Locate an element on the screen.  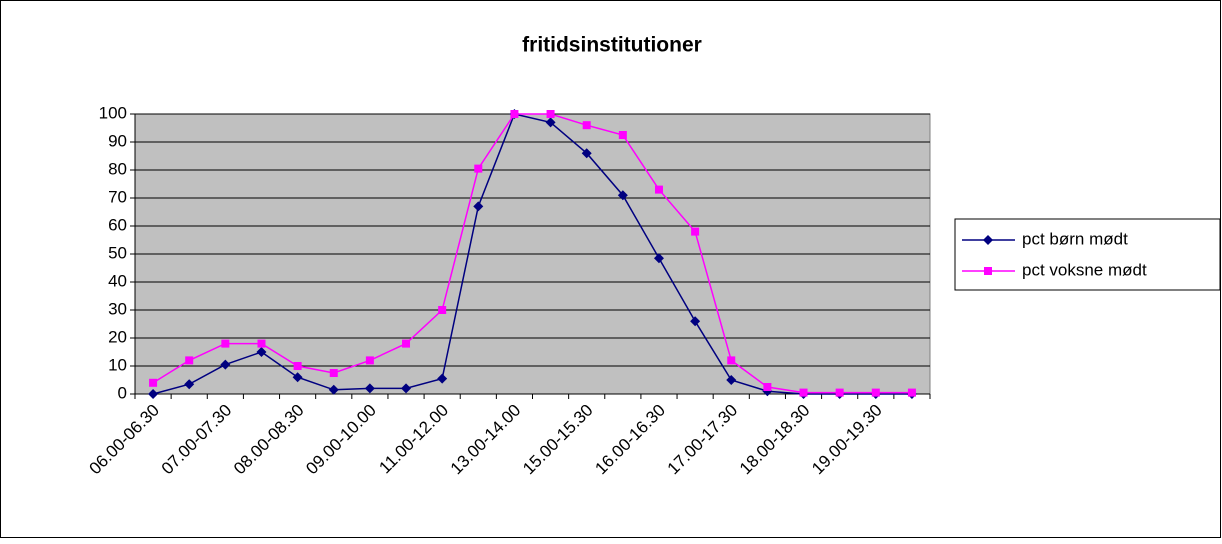
y-tick-label: 30 is located at coordinates (117, 308).